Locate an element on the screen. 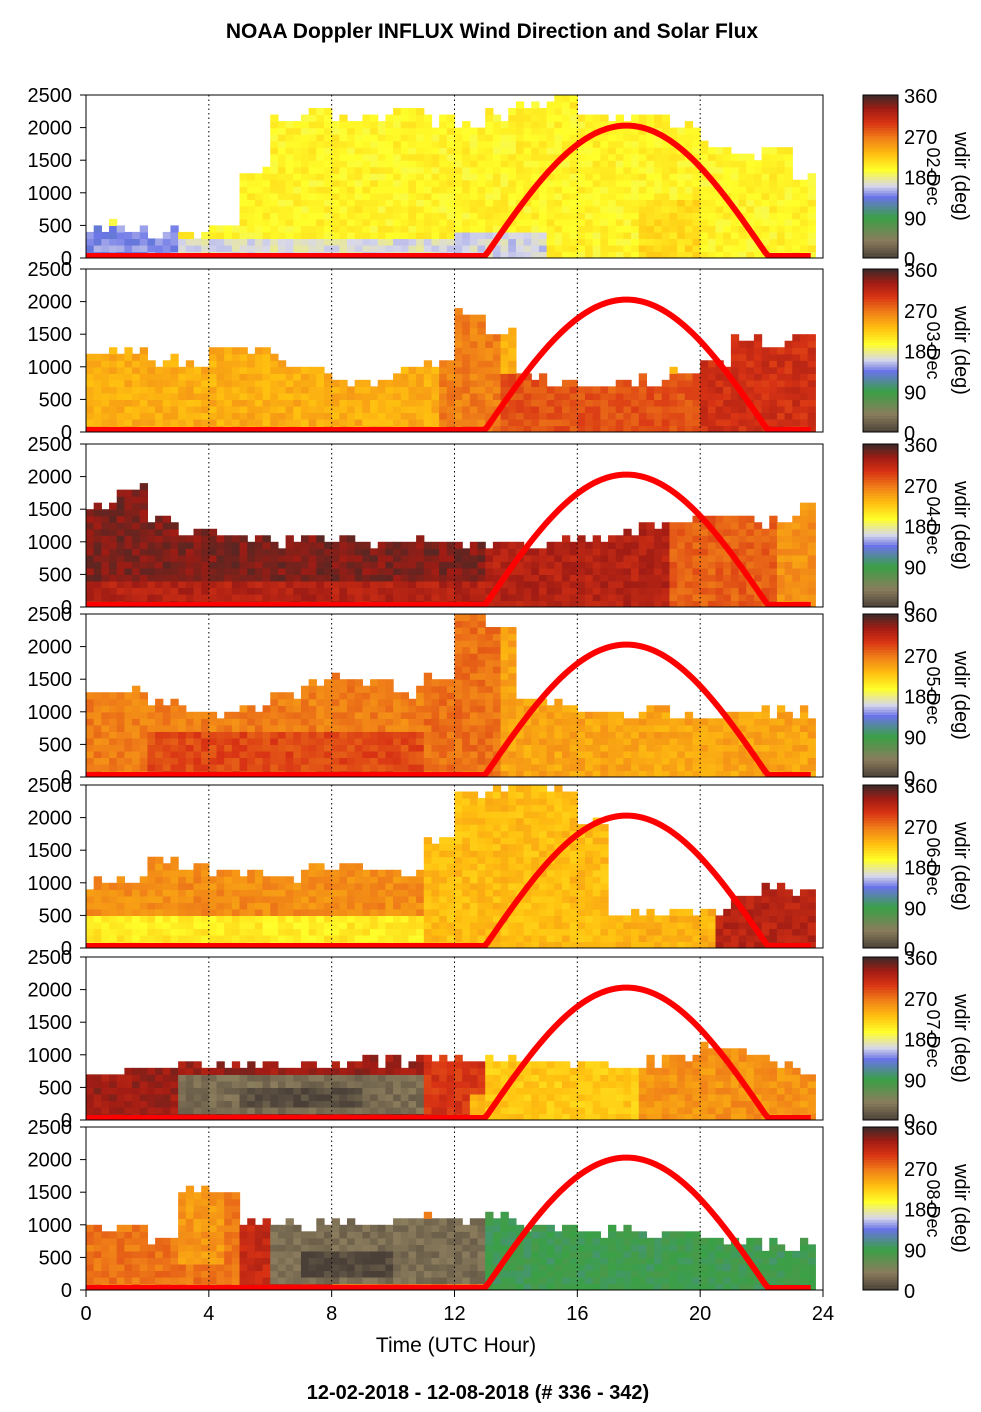 The image size is (981, 1412). colorbar-frame is located at coordinates (880, 525).